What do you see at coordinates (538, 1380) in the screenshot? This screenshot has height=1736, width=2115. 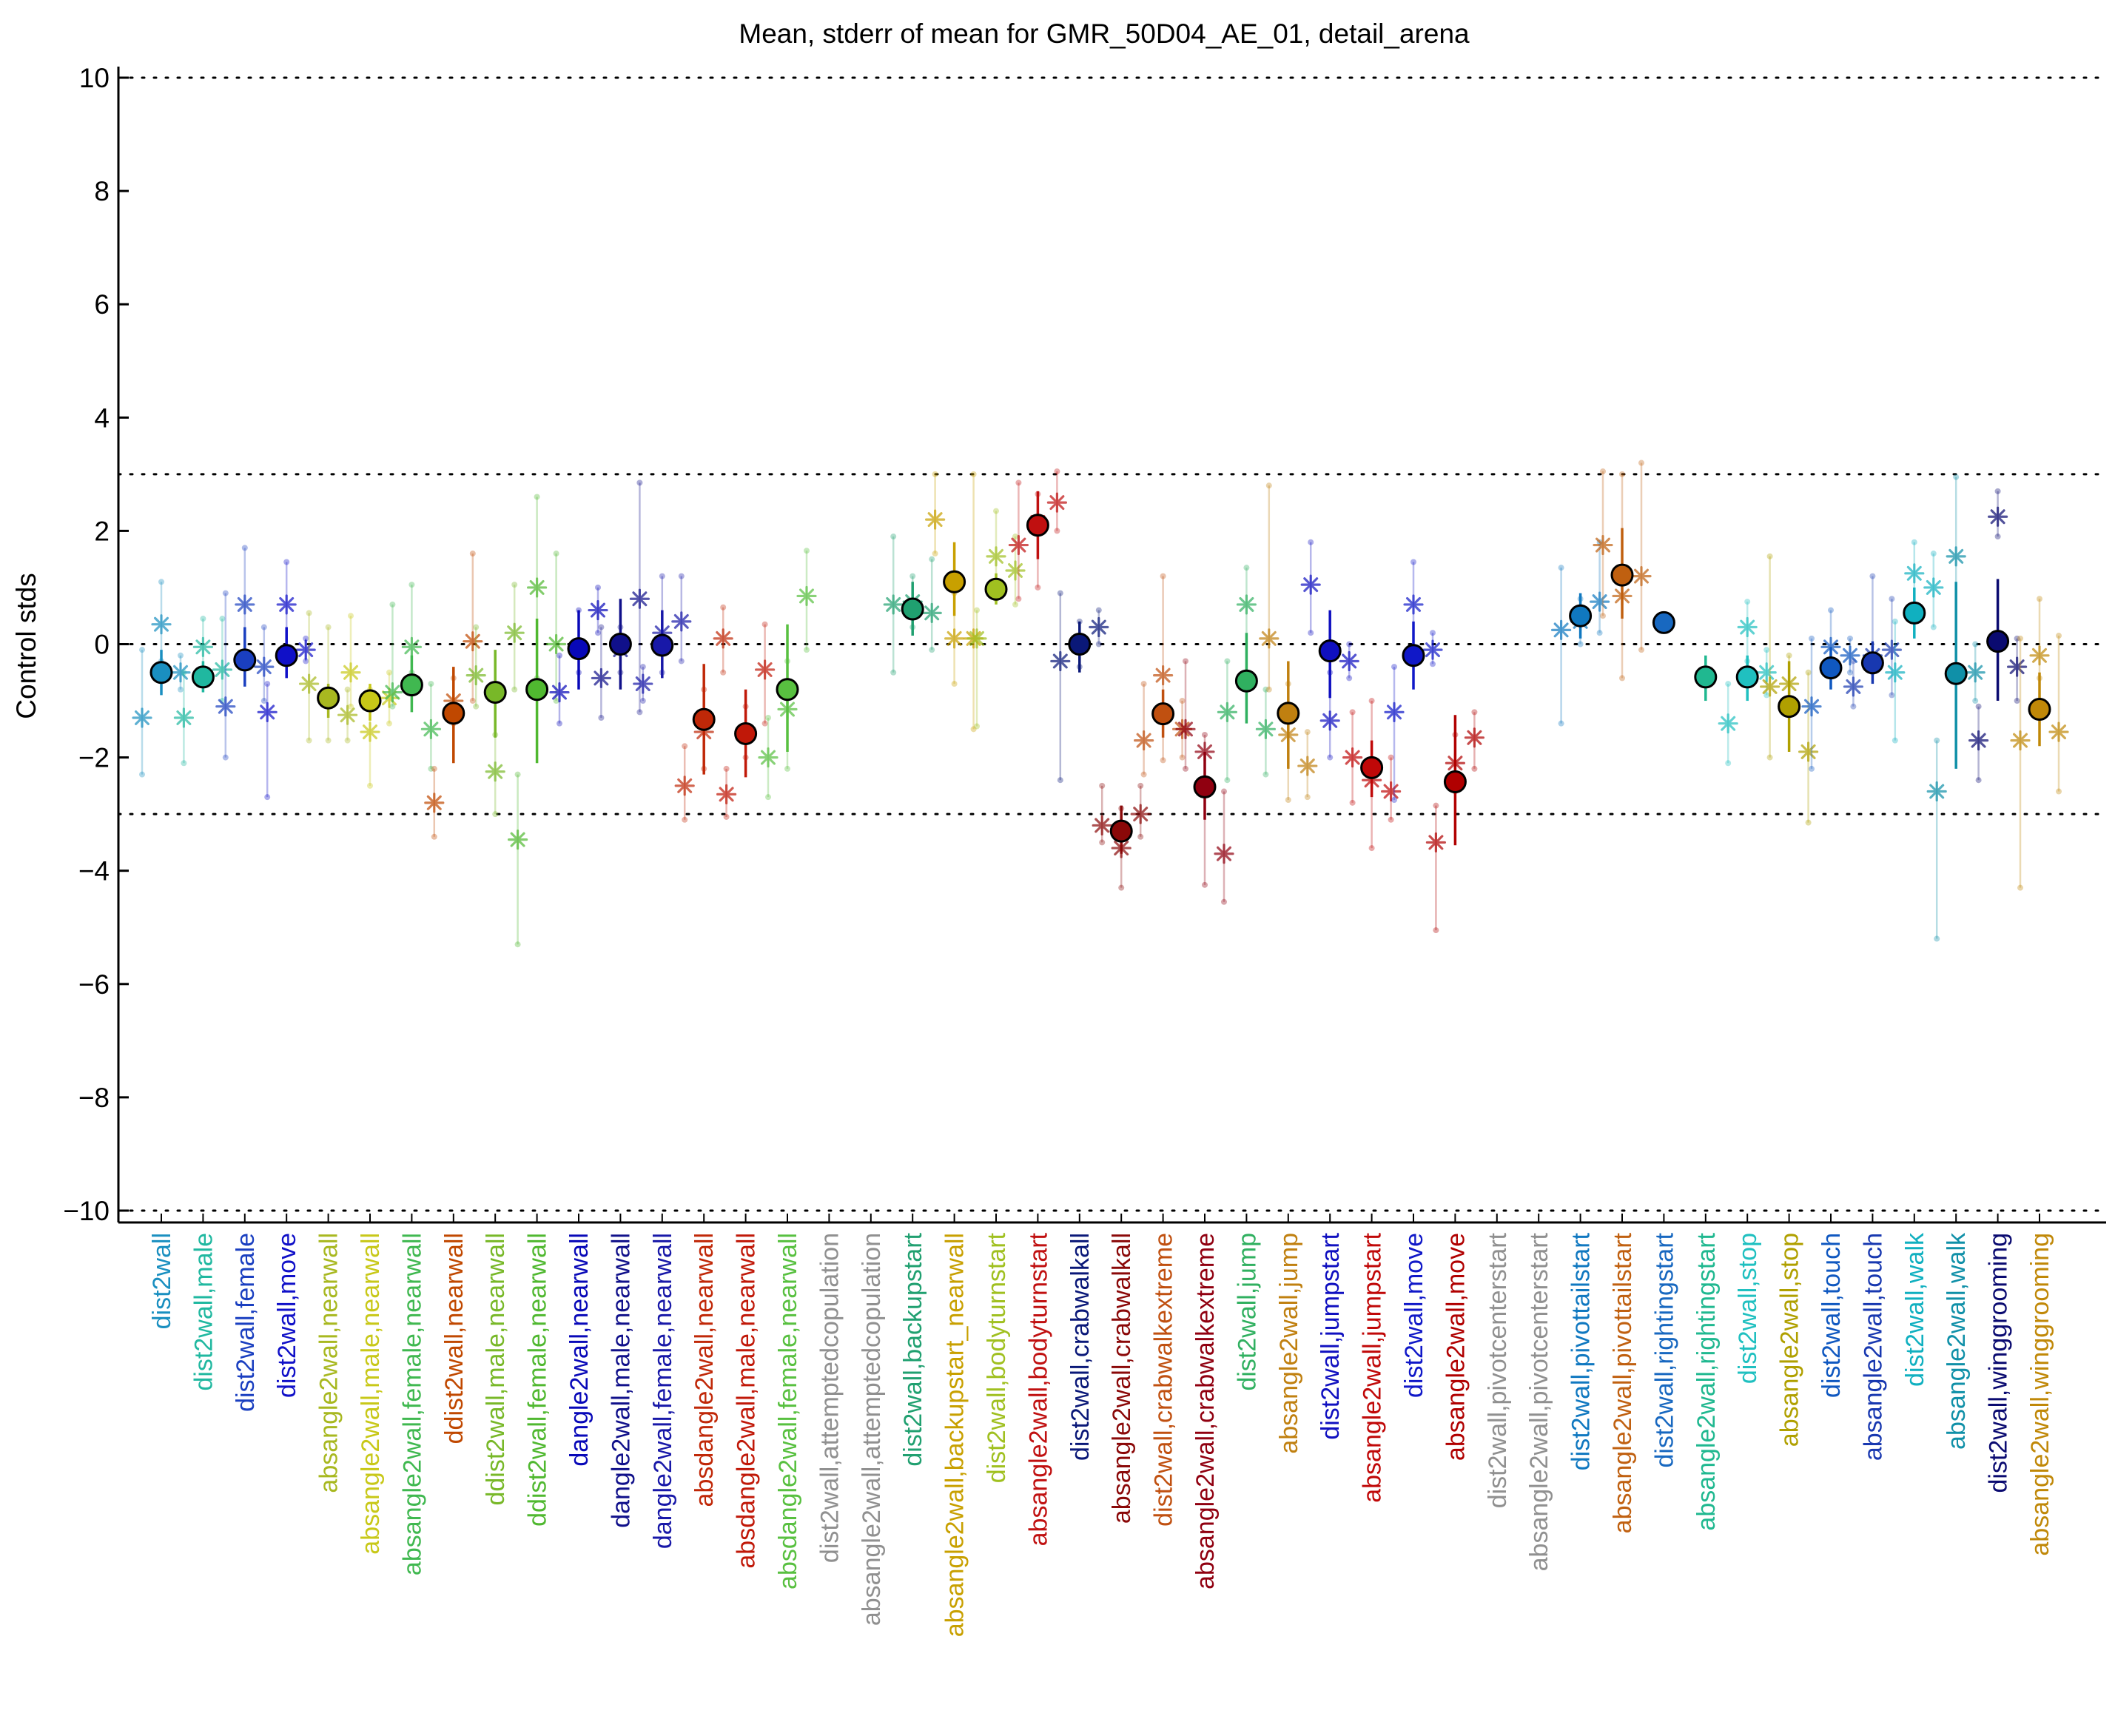 I see `x-tick-label: ddist2wall,female,nearwall` at bounding box center [538, 1380].